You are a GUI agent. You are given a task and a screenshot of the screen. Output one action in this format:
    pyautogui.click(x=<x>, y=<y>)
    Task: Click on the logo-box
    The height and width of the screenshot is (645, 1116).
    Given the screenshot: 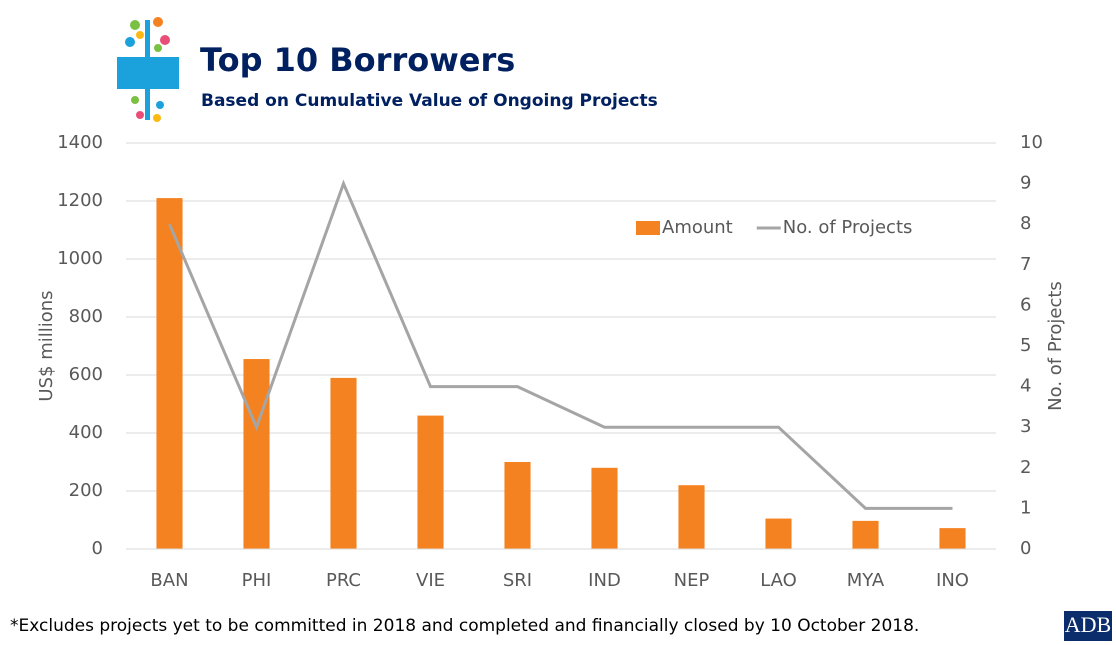 What is the action you would take?
    pyautogui.click(x=1088, y=626)
    